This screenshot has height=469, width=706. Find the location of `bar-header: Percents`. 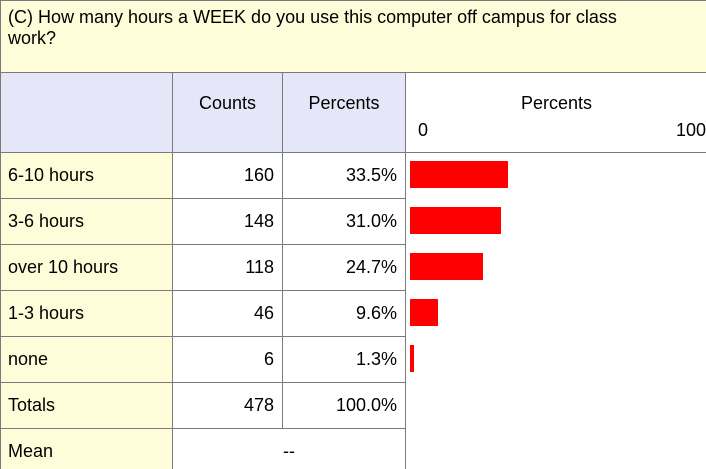

bar-header: Percents is located at coordinates (555, 112).